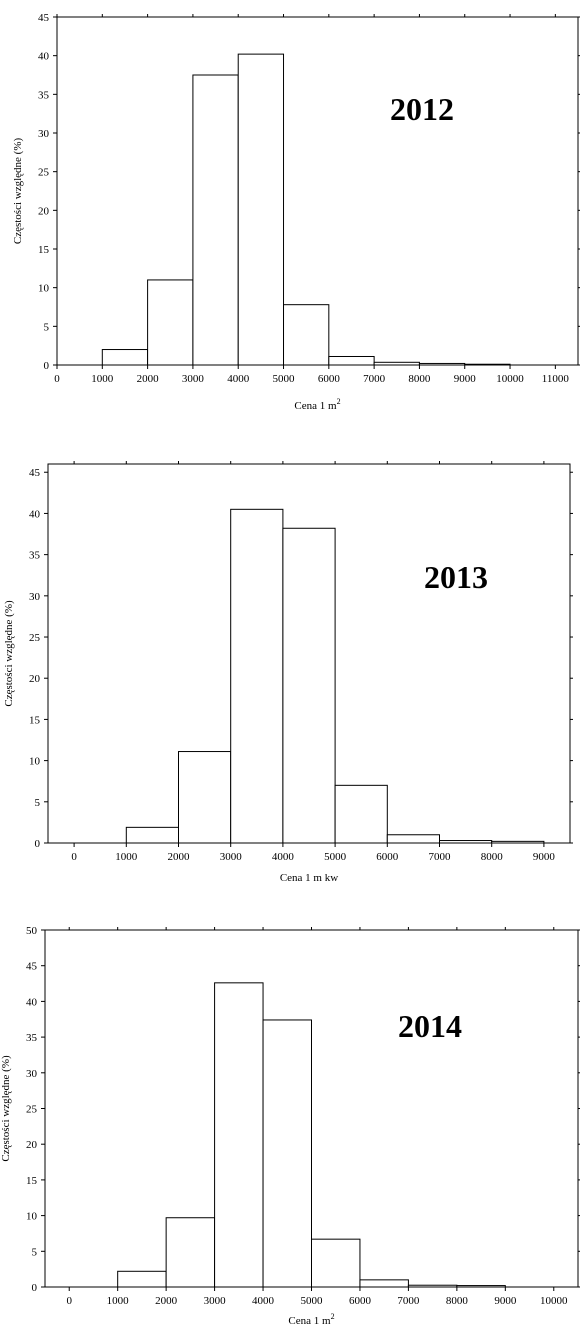 This screenshot has width=580, height=1330. I want to click on x-axis-label: Cena 1 m kw, so click(309, 878).